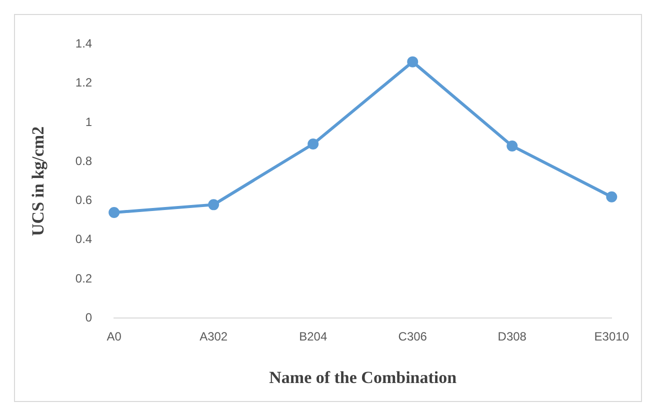 The height and width of the screenshot is (408, 656). I want to click on y-tick-label: 0.6, so click(83, 200).